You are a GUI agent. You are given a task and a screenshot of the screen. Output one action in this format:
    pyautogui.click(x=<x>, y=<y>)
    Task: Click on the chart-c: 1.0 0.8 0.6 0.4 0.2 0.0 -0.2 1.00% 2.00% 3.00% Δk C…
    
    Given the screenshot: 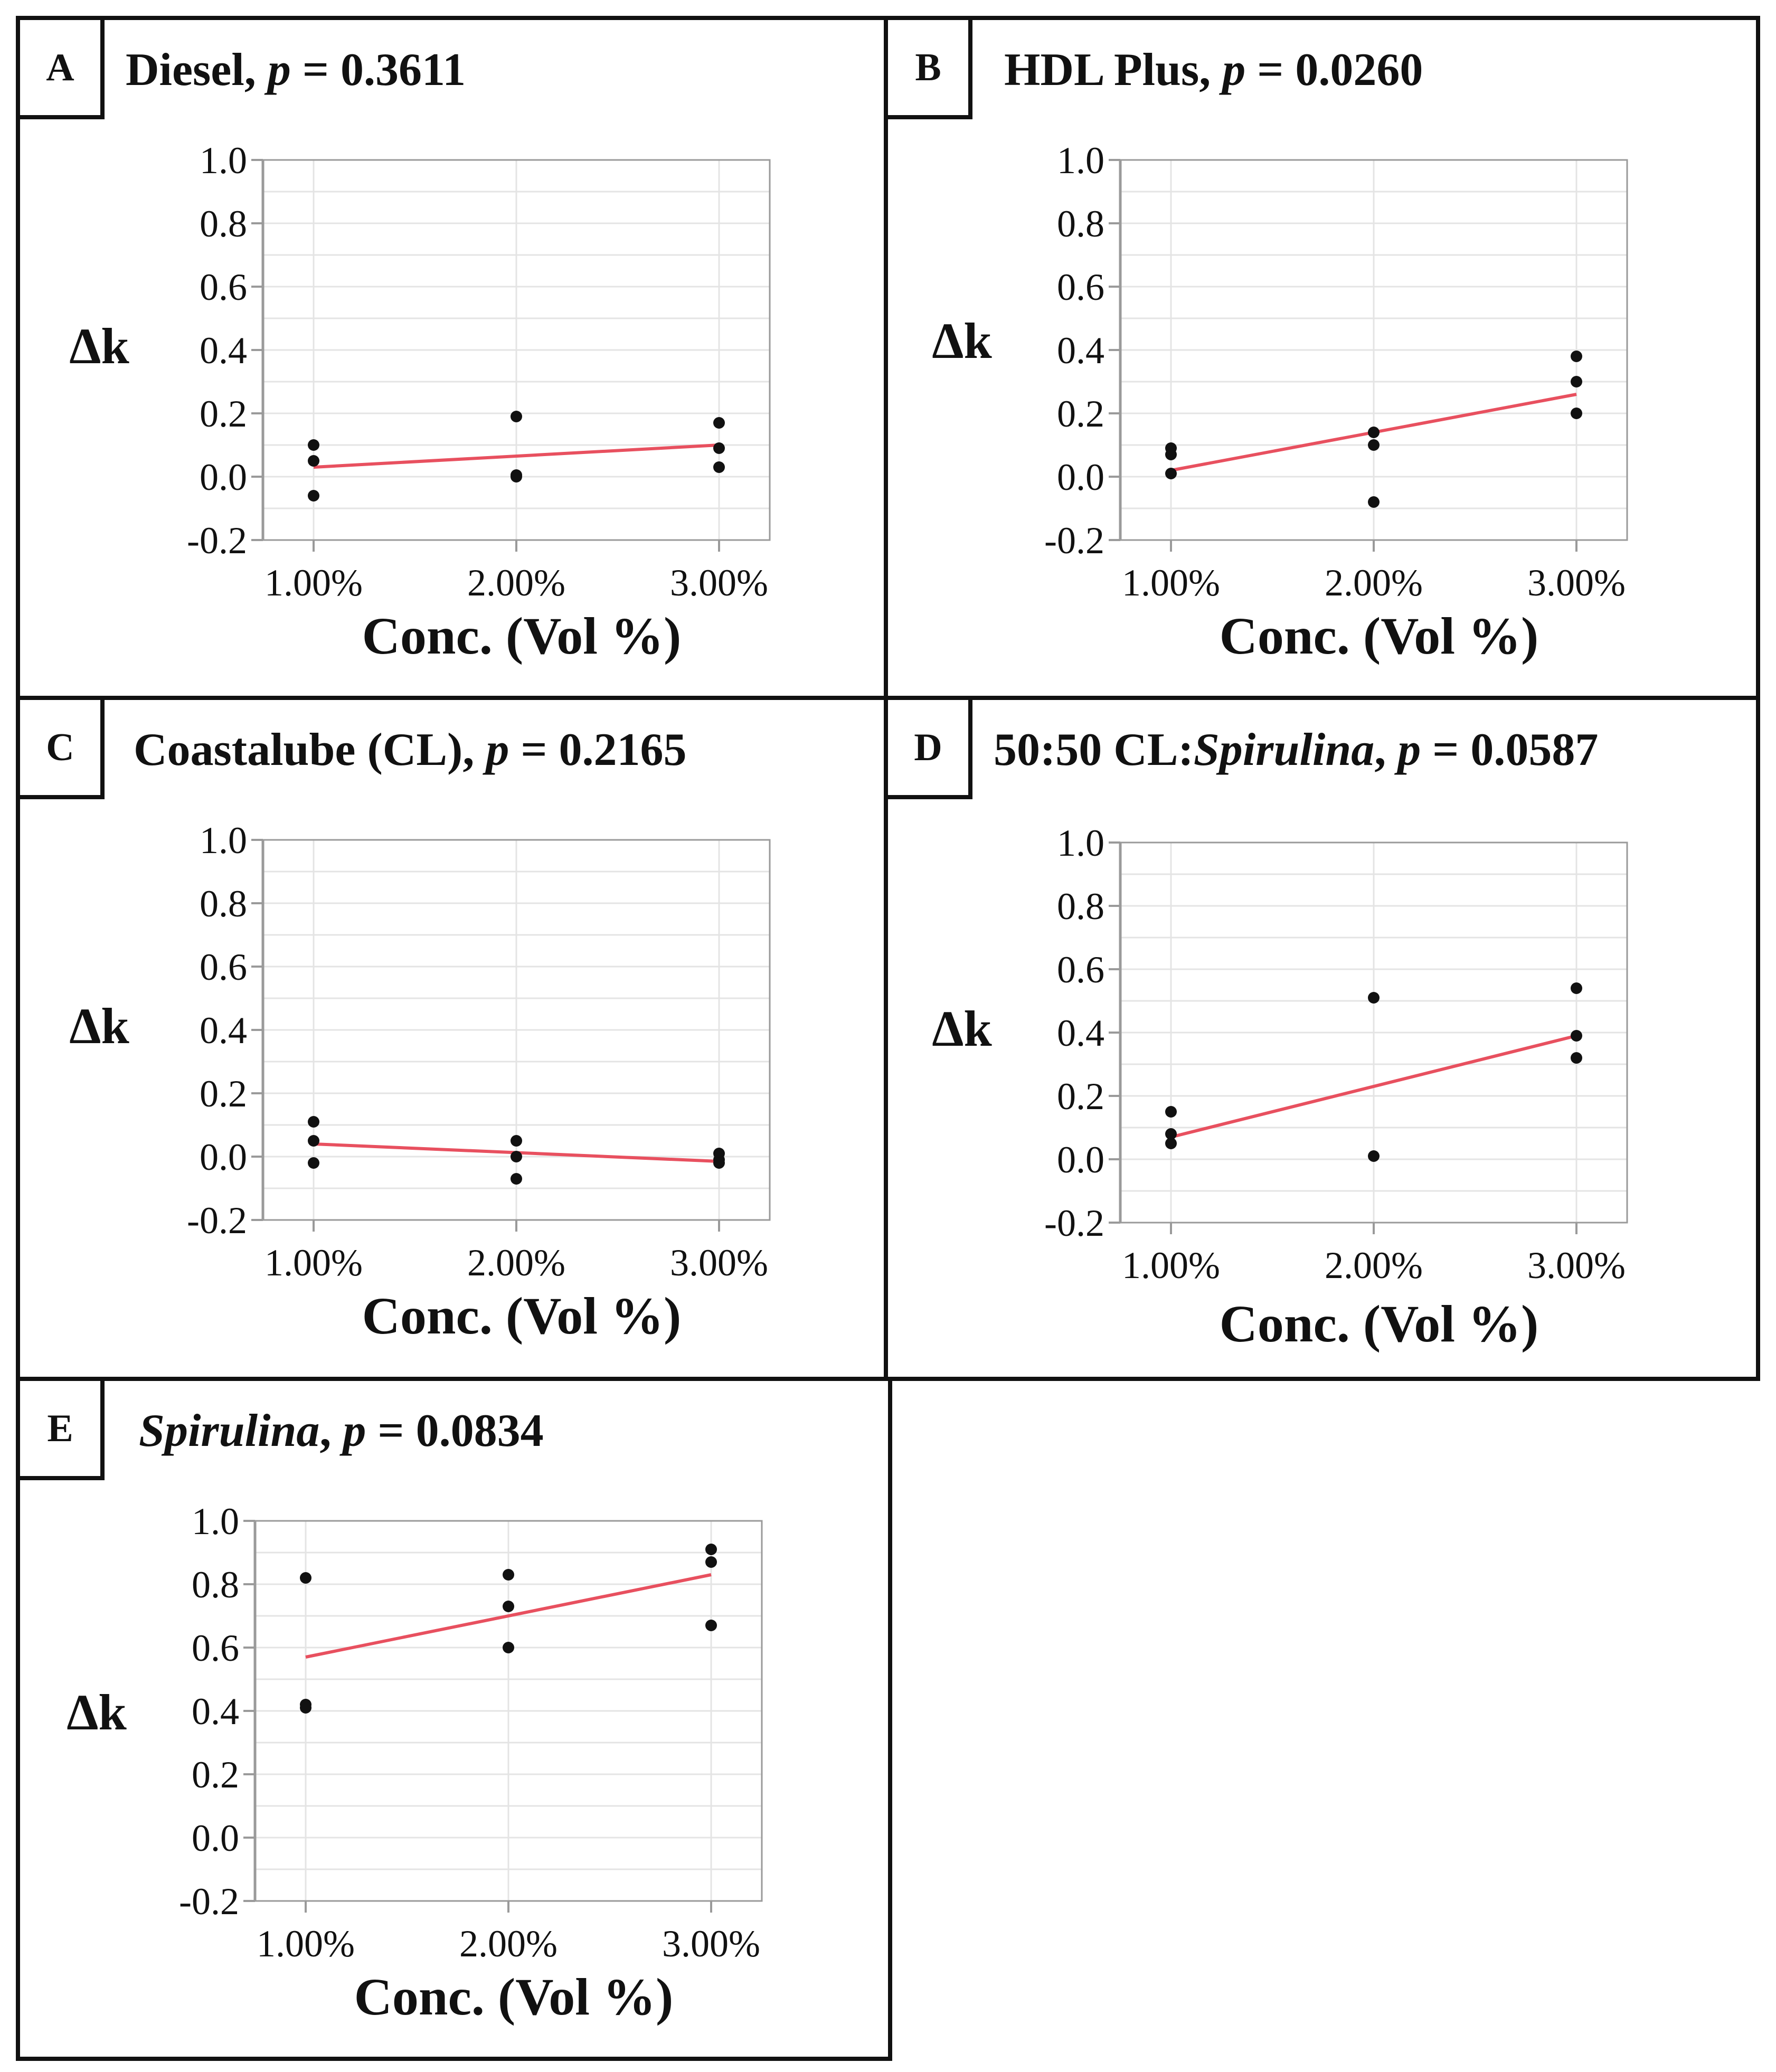 What is the action you would take?
    pyautogui.click(x=420, y=1082)
    